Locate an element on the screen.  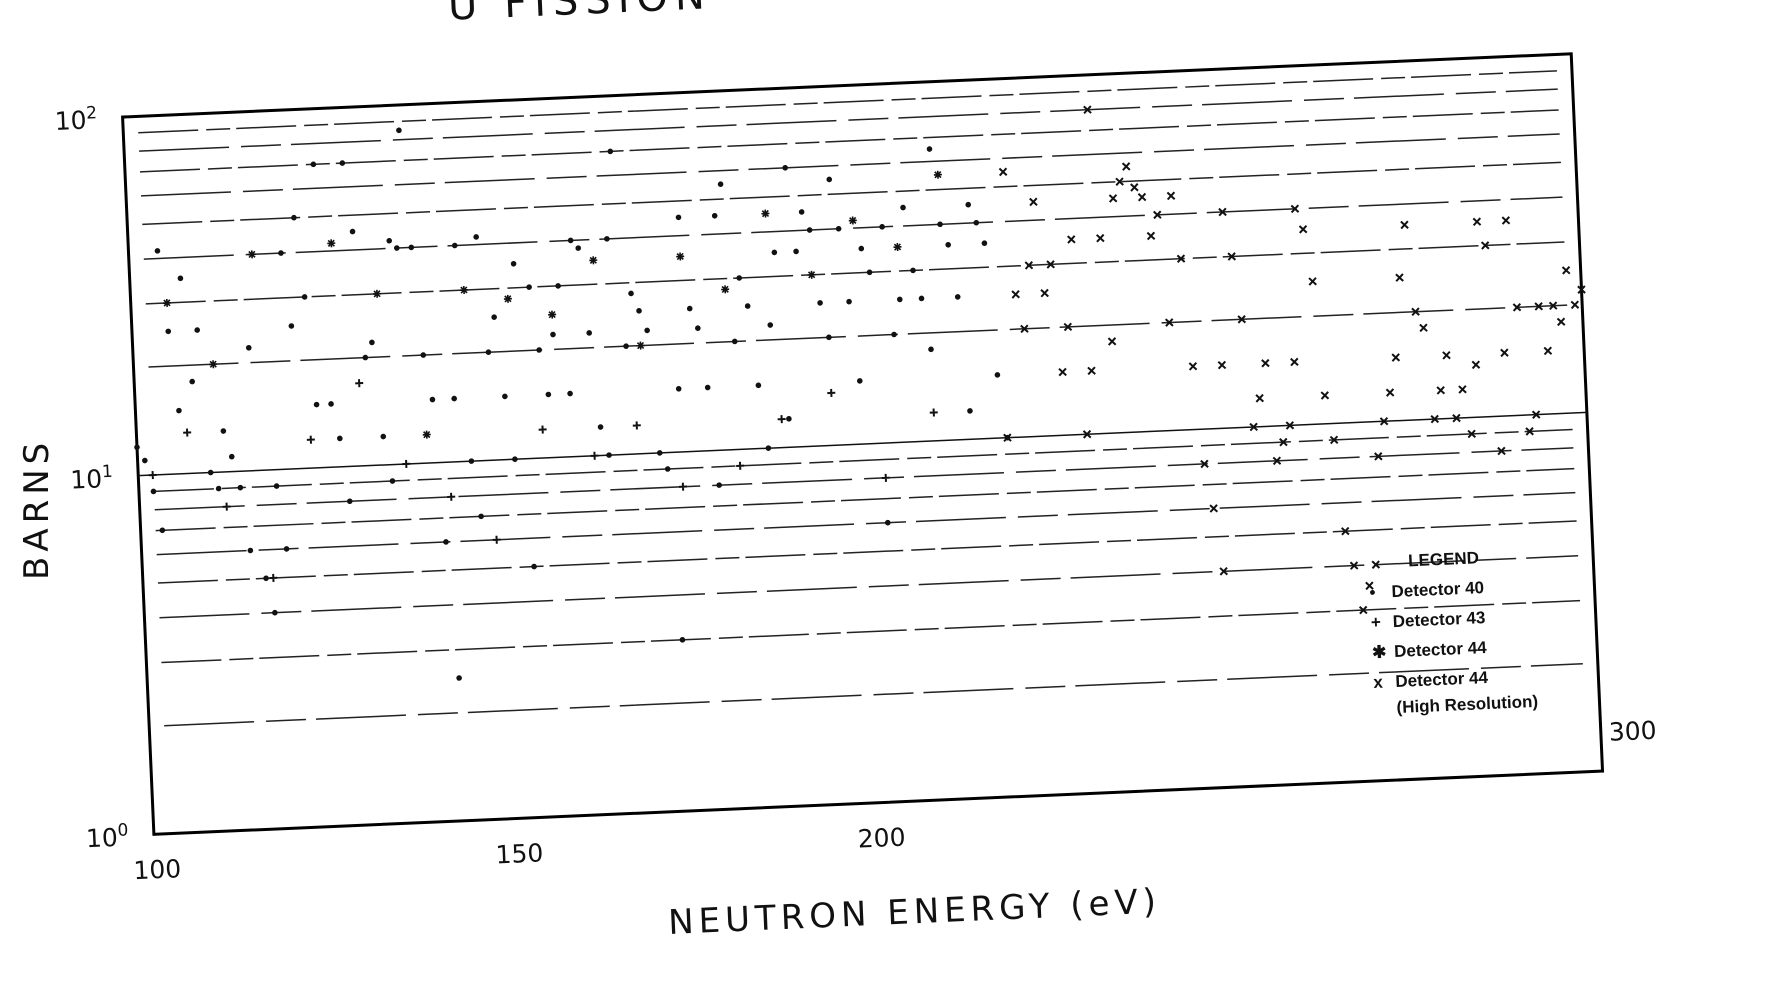
legend-symbol: + is located at coordinates (1375, 622).